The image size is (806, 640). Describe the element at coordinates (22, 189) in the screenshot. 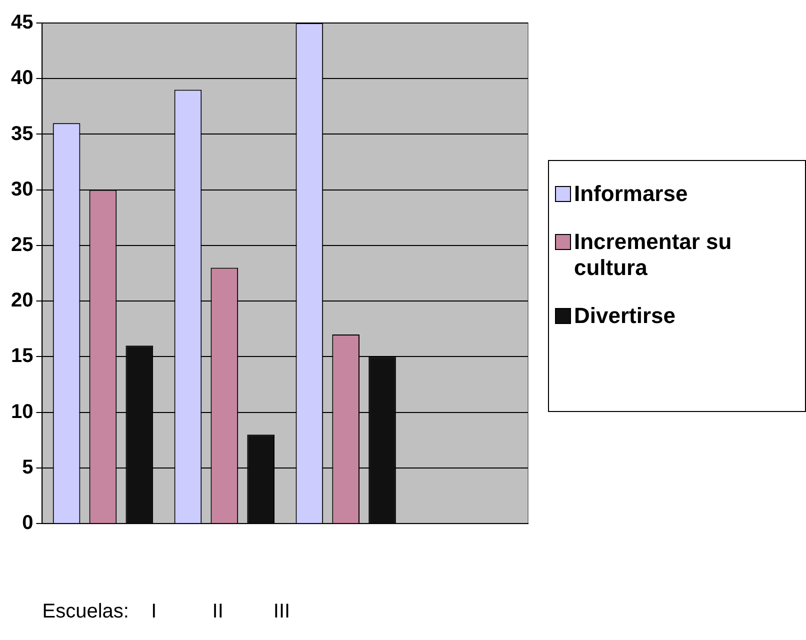

I see `y-tick-label: 30` at that location.